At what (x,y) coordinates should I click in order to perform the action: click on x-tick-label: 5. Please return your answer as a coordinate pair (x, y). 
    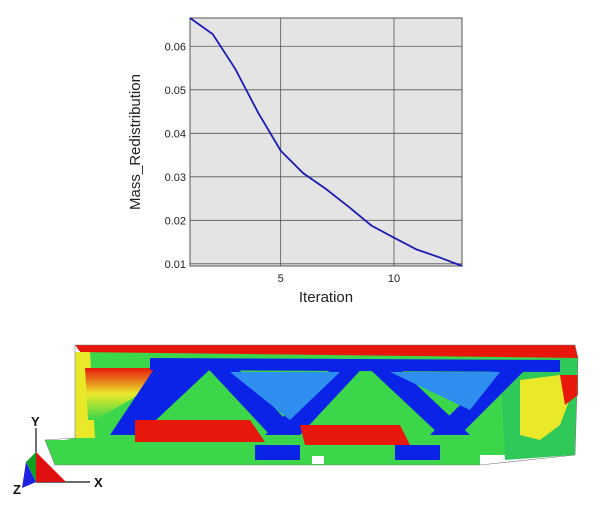
    Looking at the image, I should click on (281, 279).